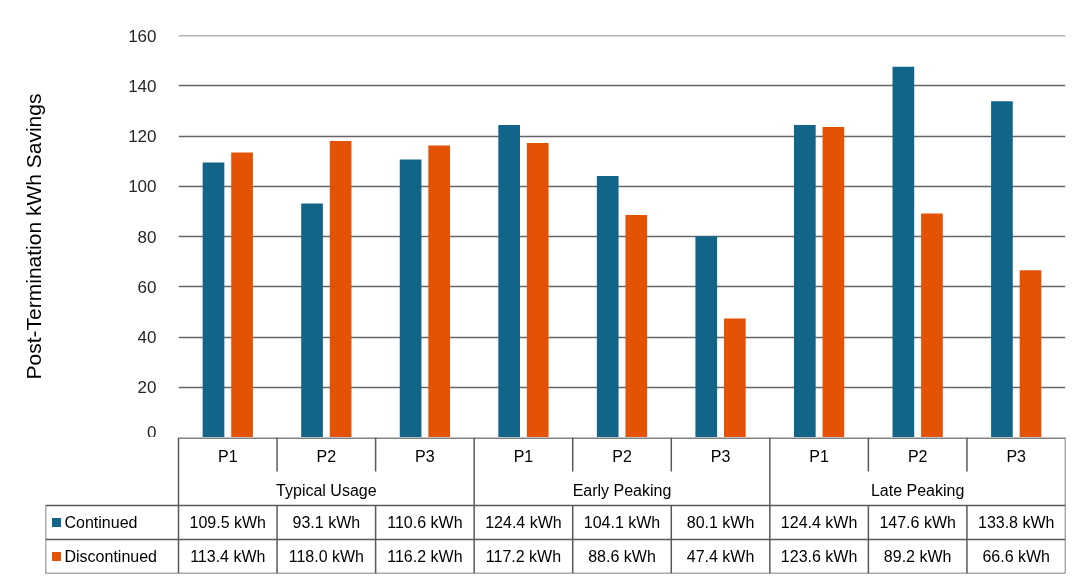  Describe the element at coordinates (326, 556) in the screenshot. I see `data-label: 118.0 kWh` at that location.